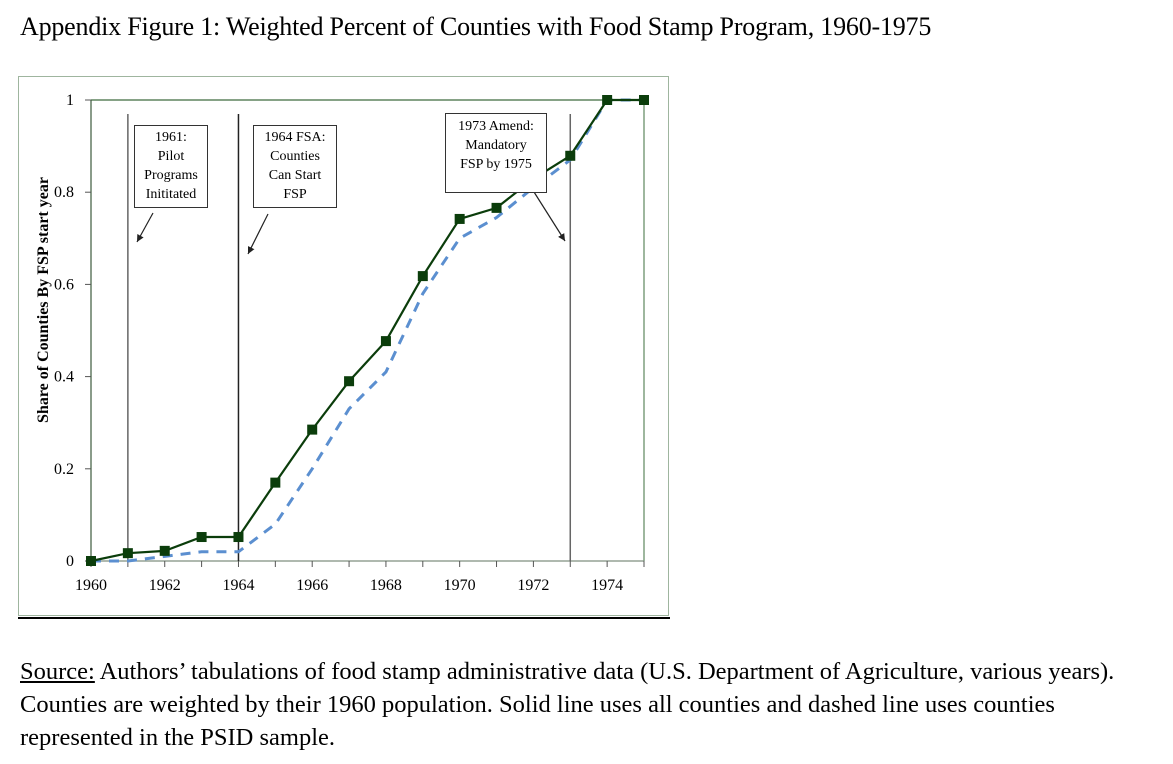  I want to click on y-tick-label: 0.6, so click(64, 284).